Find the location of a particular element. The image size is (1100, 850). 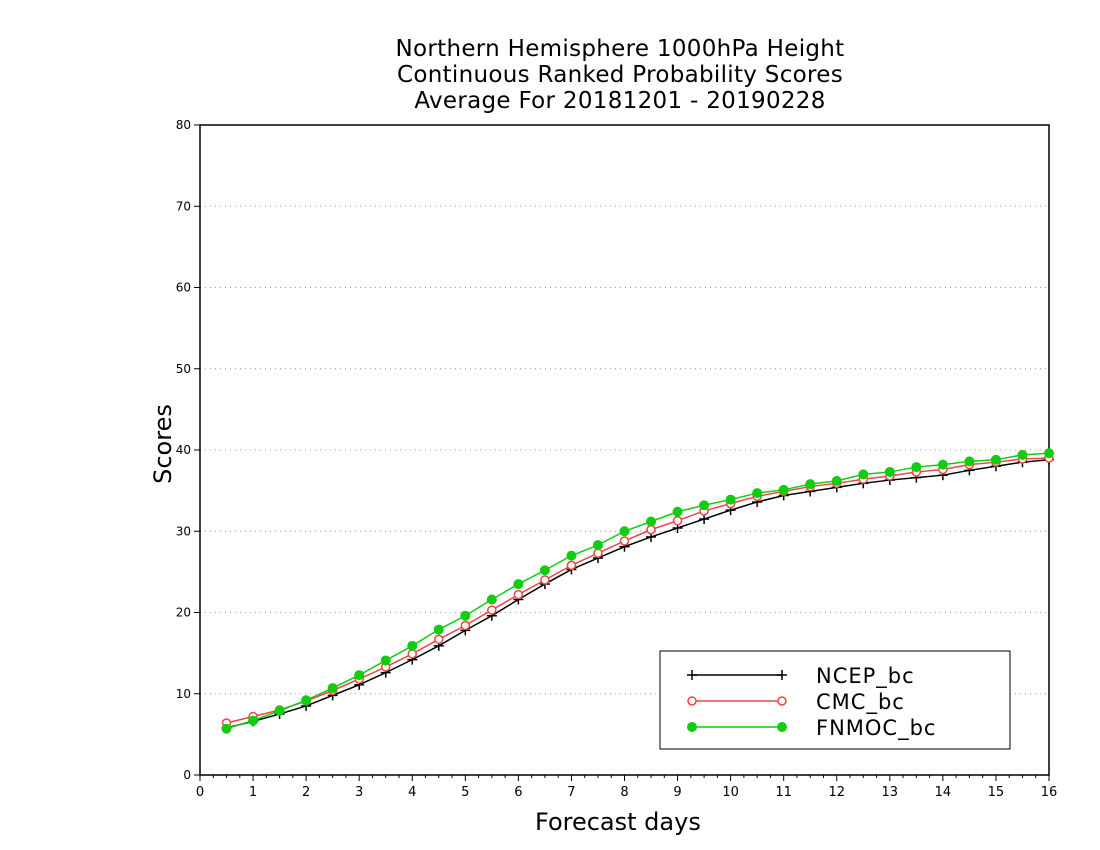

legend-marker-start-cmc-bc is located at coordinates (692, 701).